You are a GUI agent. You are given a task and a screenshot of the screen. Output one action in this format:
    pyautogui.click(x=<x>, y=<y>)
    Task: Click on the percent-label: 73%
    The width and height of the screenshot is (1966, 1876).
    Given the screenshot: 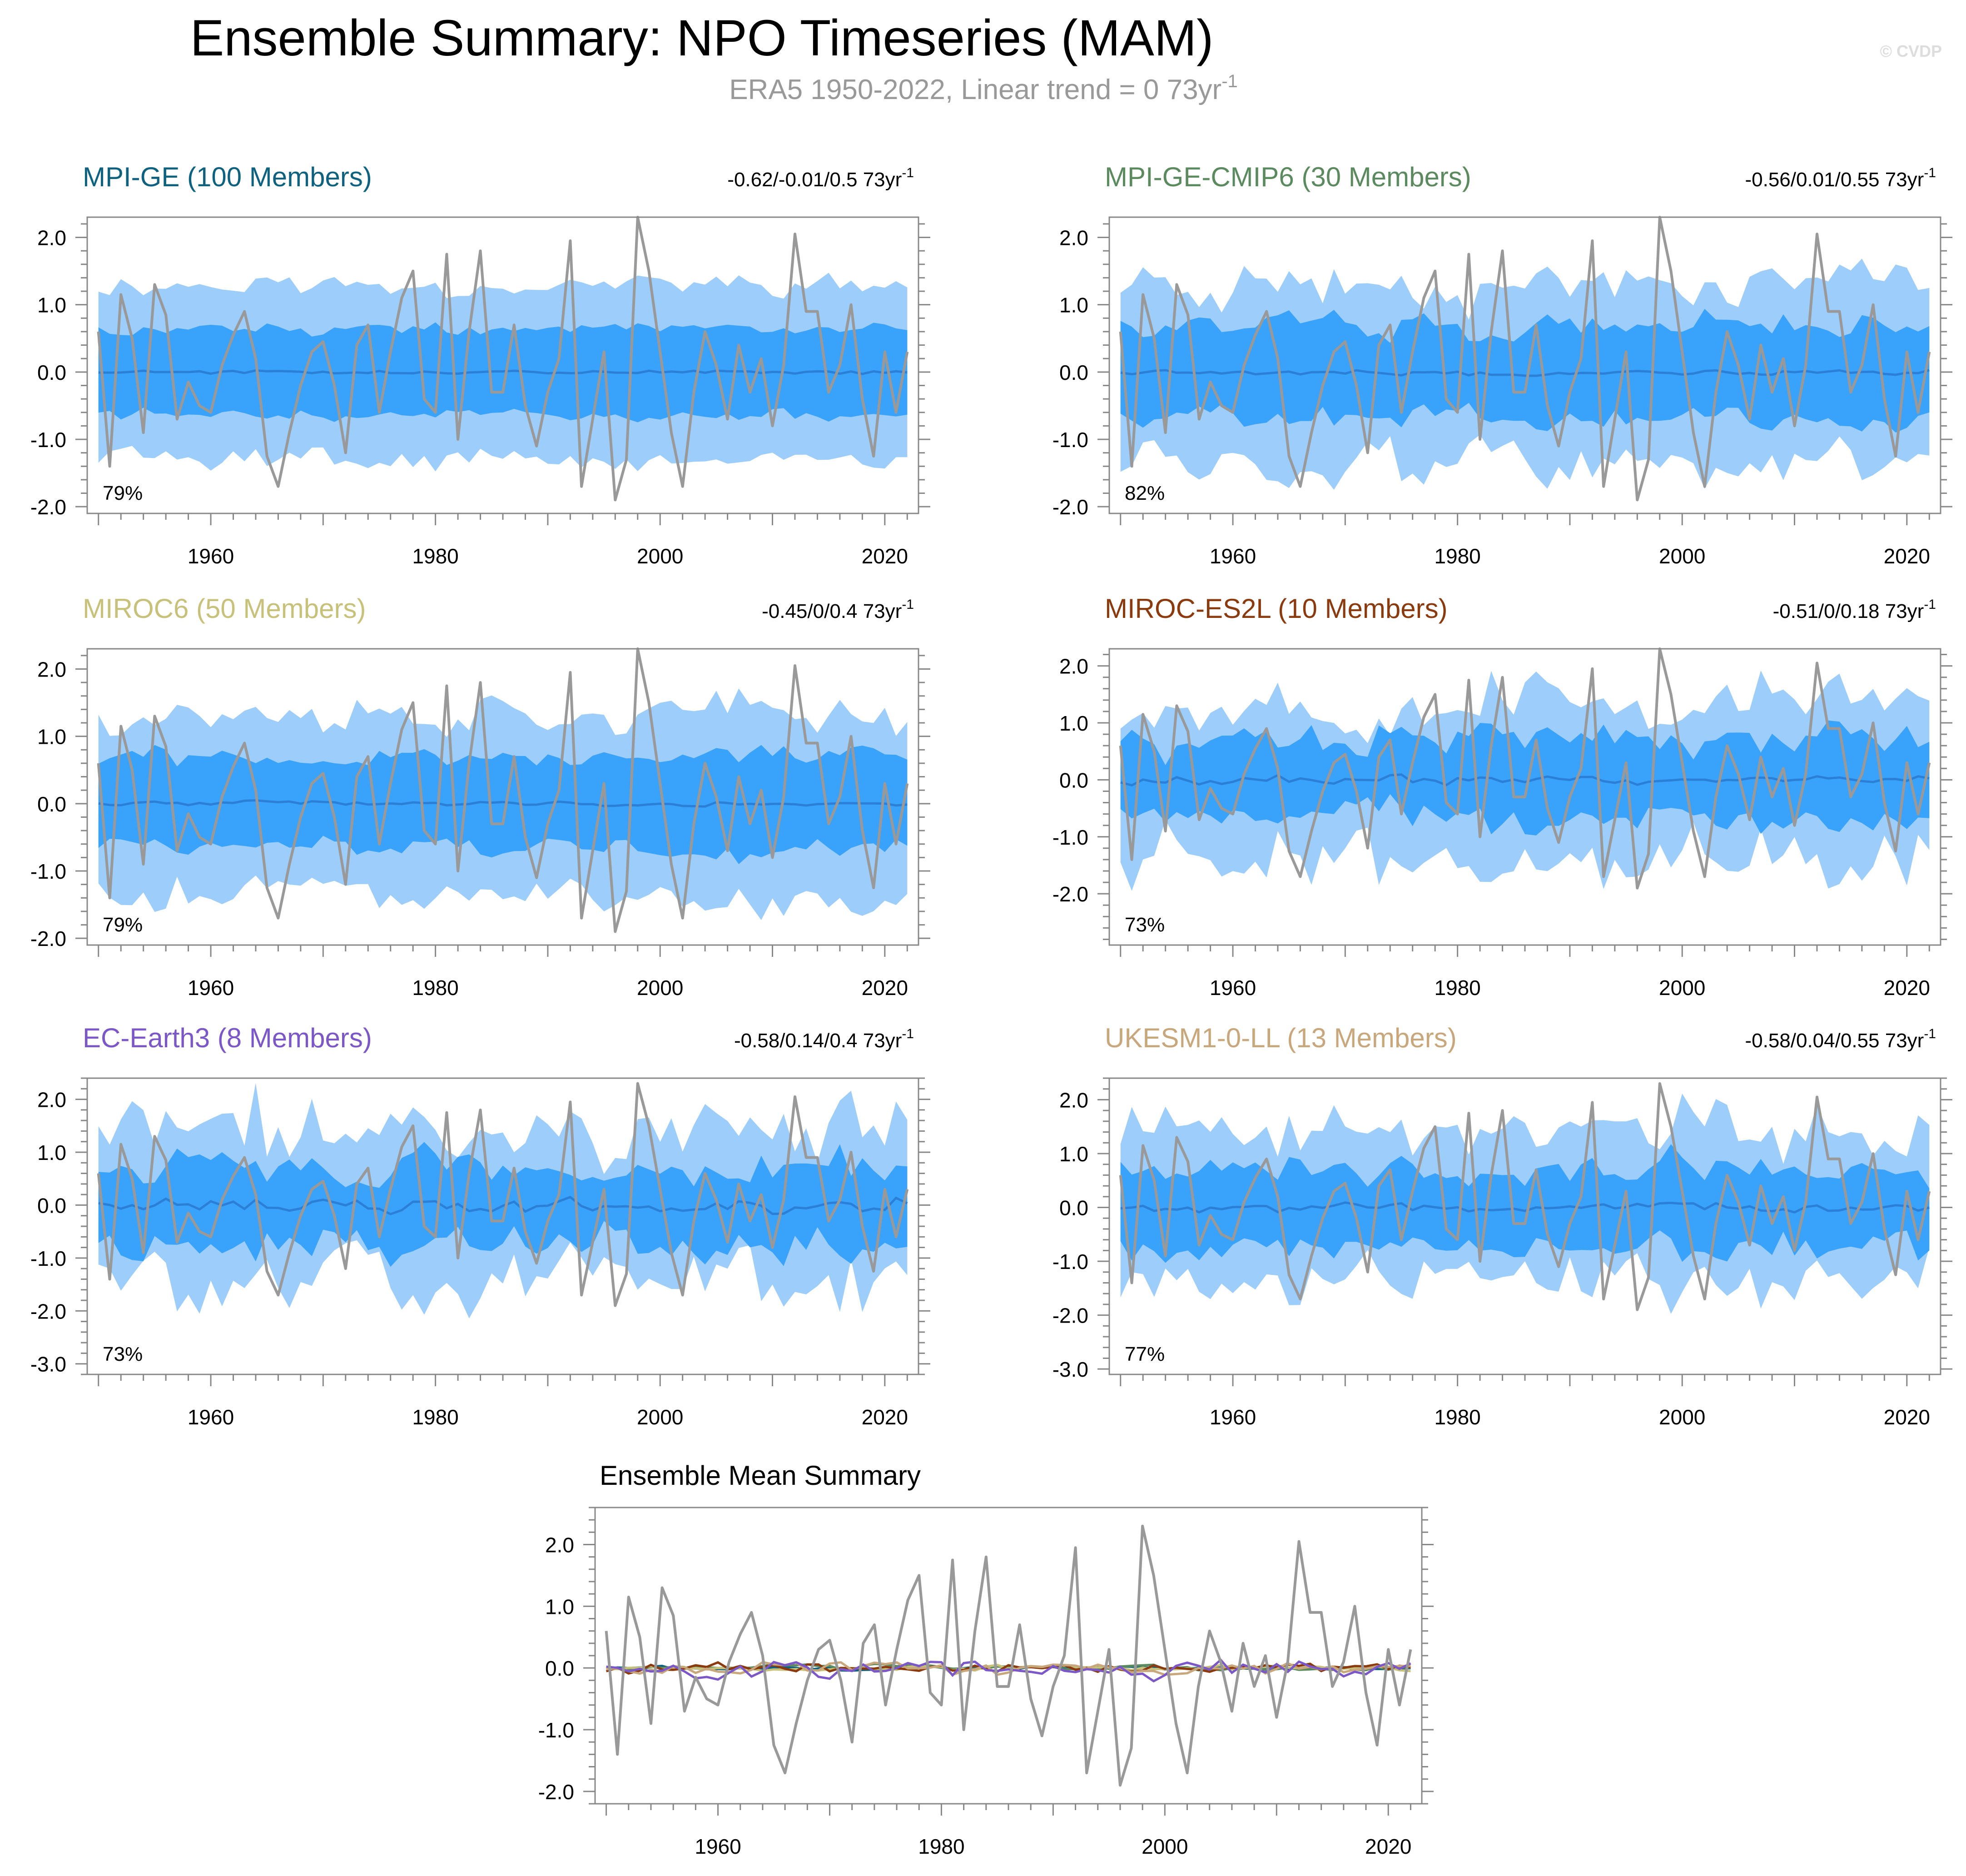 What is the action you would take?
    pyautogui.click(x=123, y=1354)
    